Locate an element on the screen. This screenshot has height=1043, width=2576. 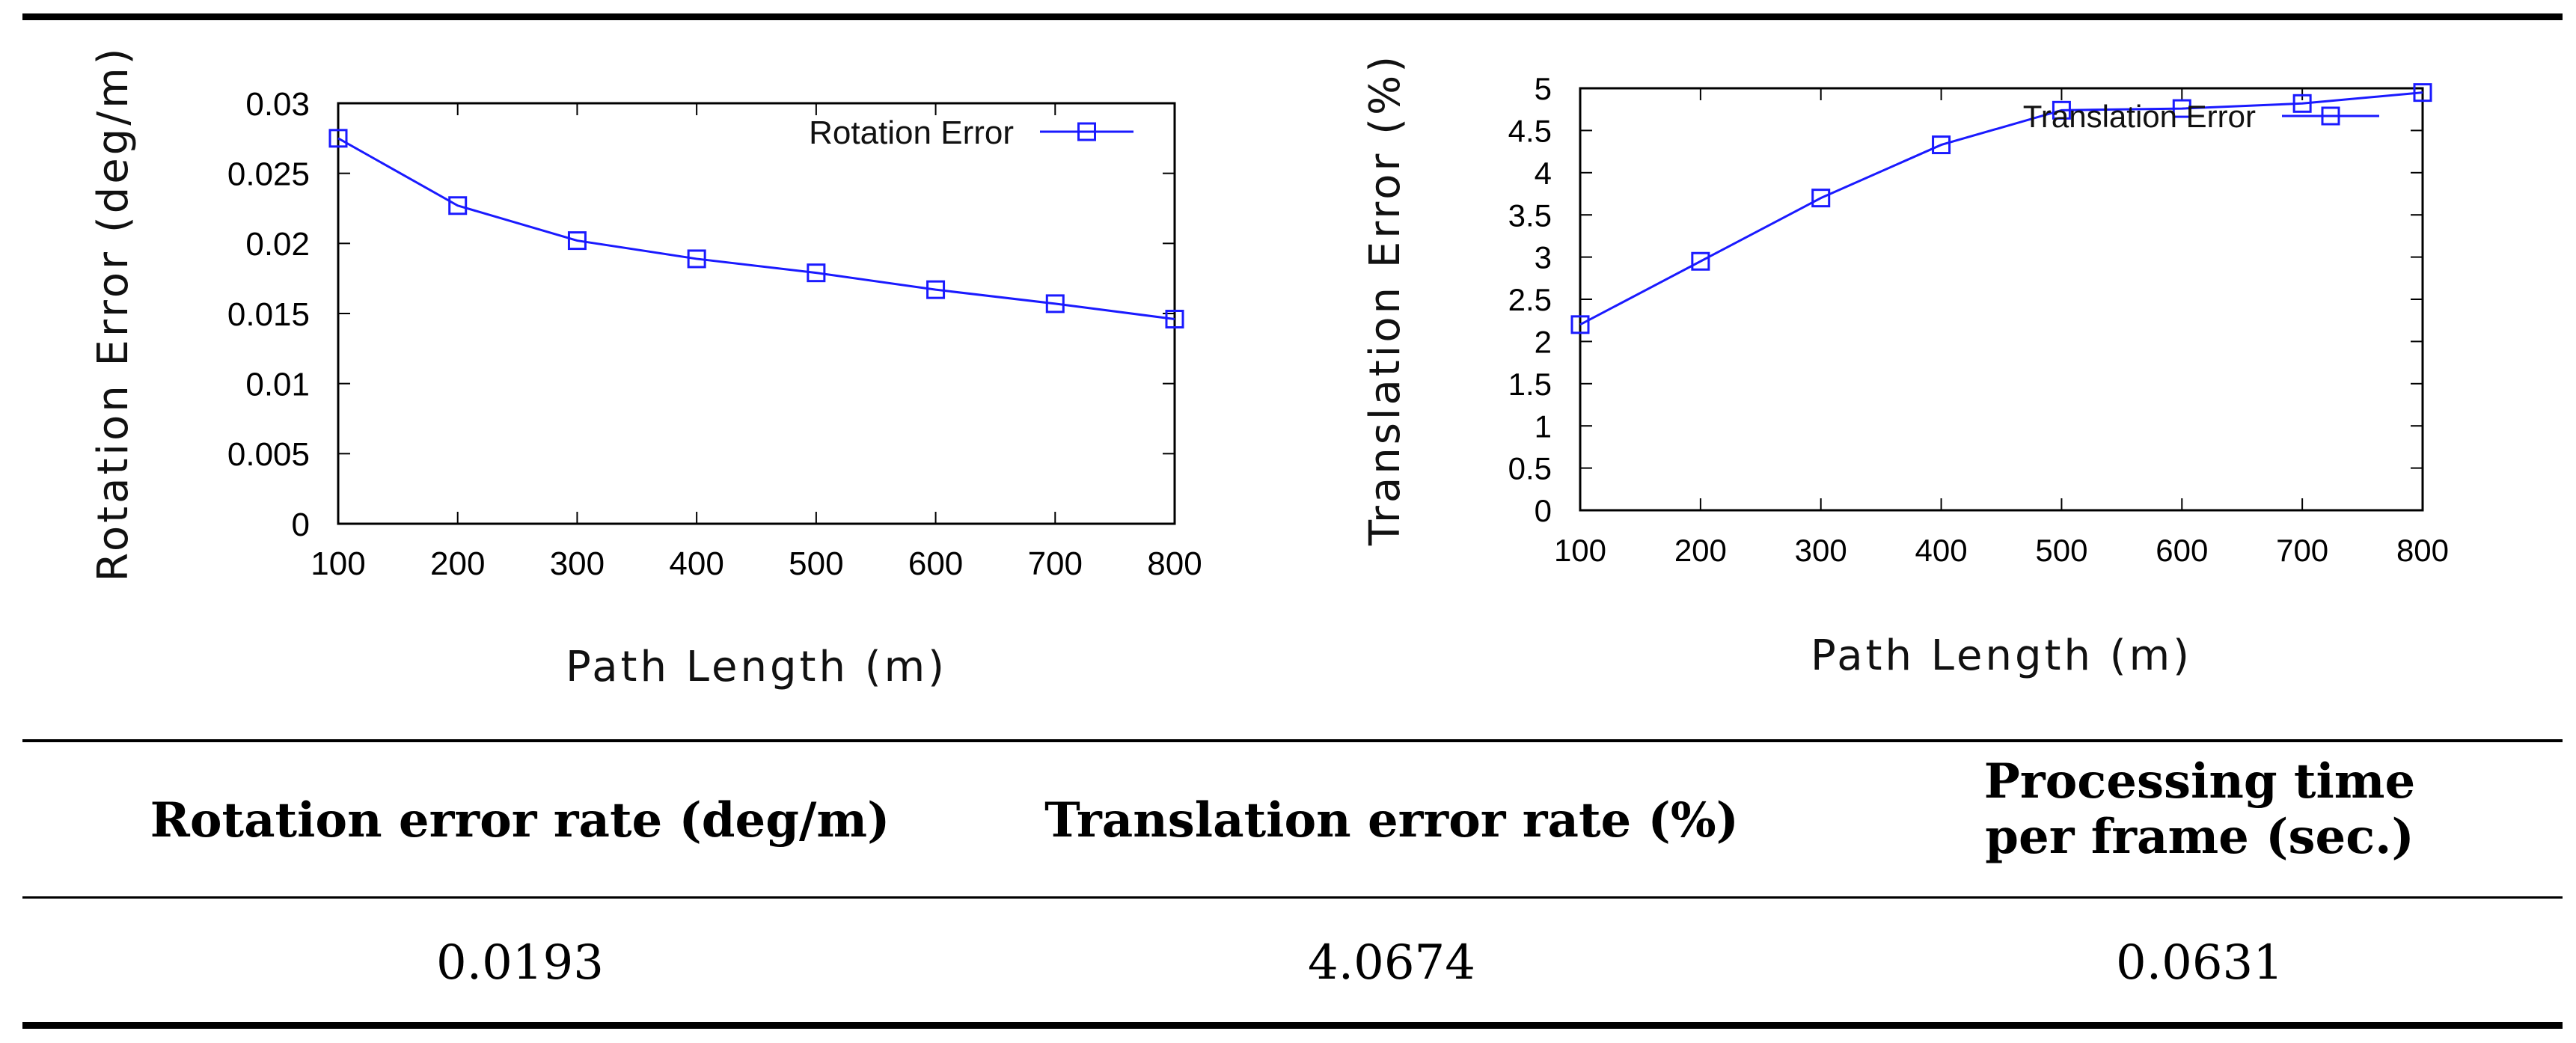
y-tick-label: 1 is located at coordinates (1543, 426).